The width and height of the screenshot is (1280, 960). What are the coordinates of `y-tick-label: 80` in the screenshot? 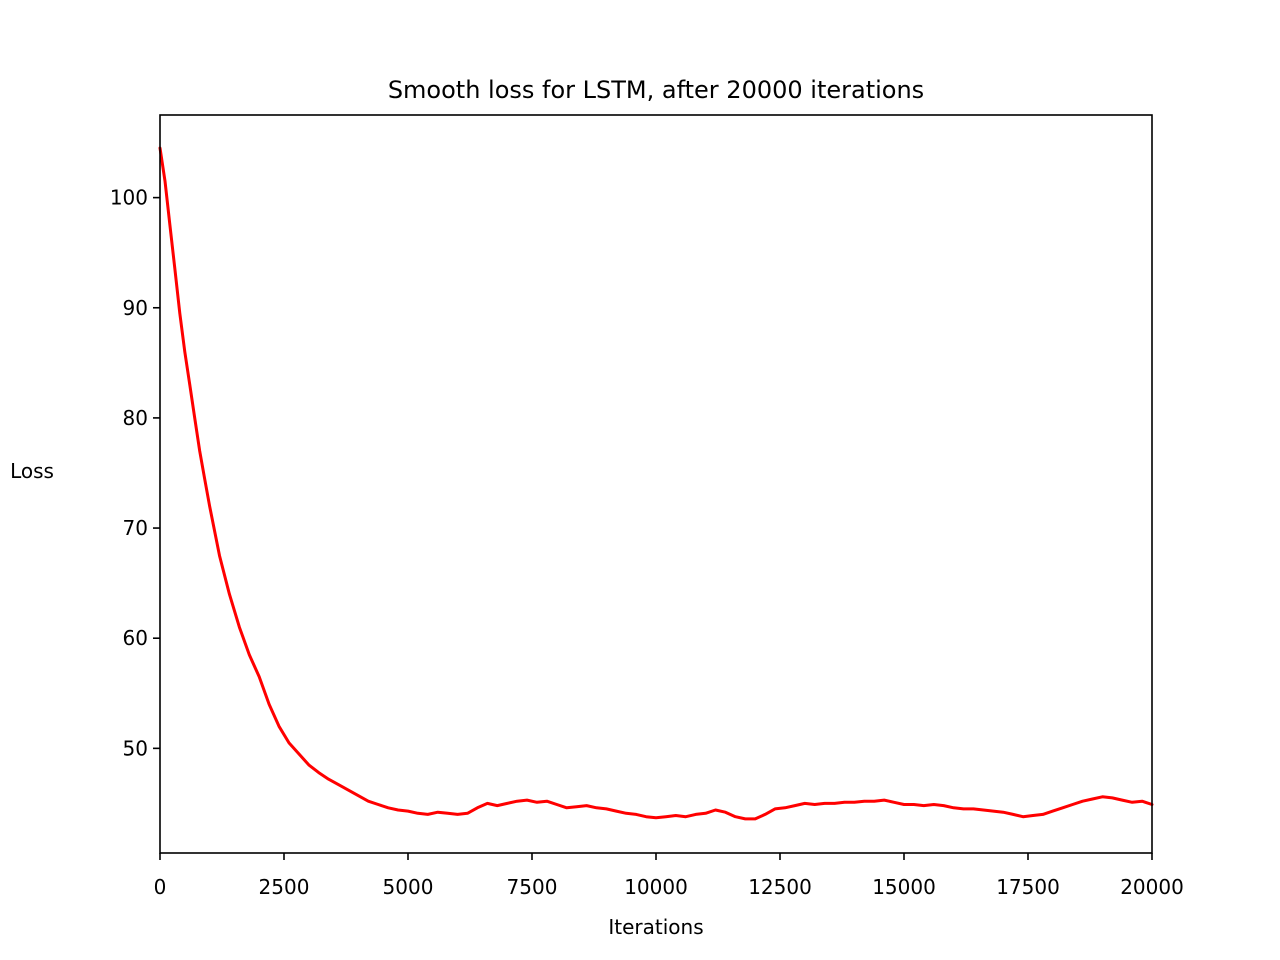 It's located at (135, 418).